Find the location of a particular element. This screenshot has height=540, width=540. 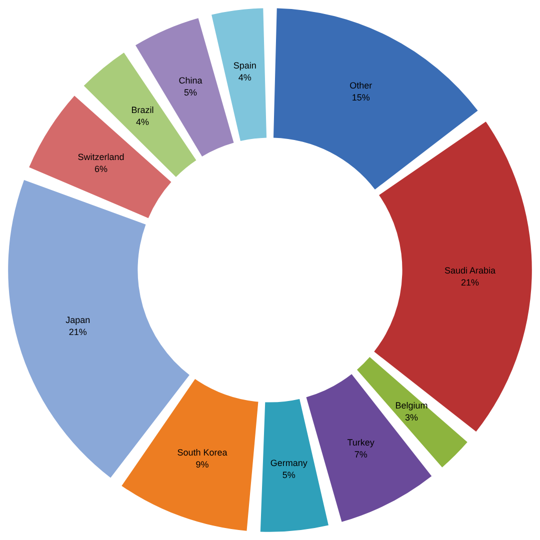

data-label: 3% is located at coordinates (411, 417).